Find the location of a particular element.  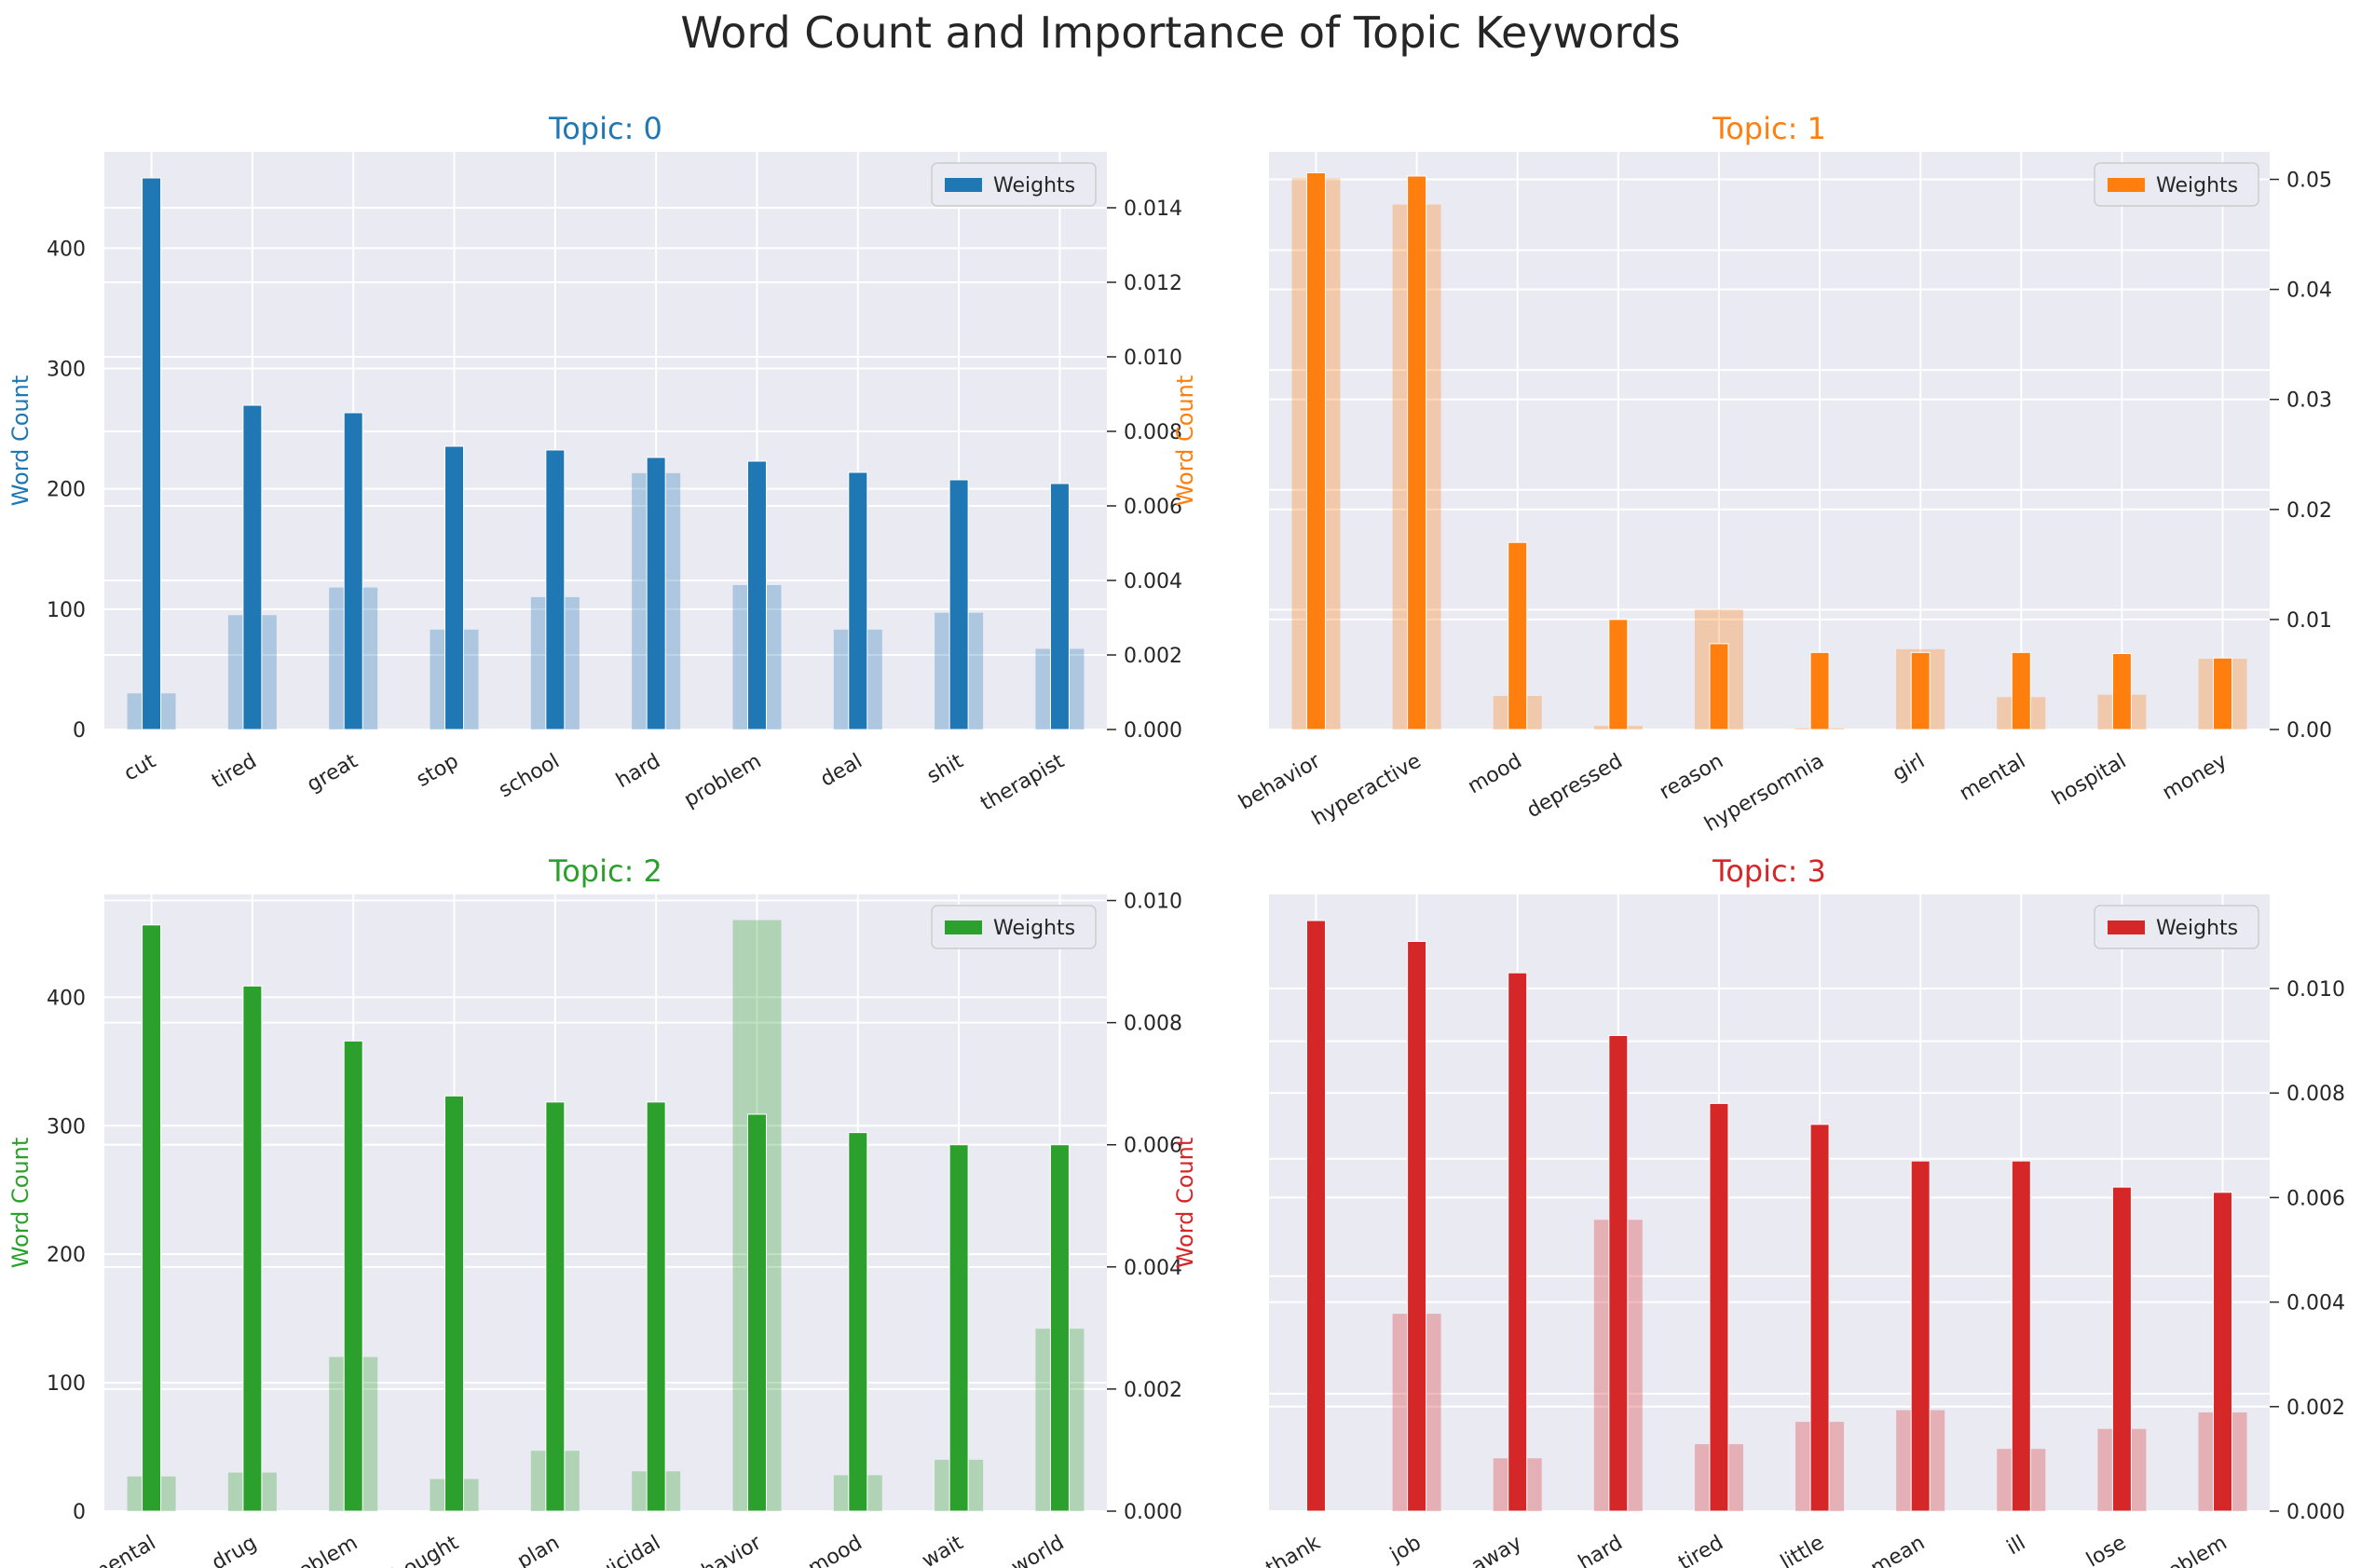

x-tick-label: ill is located at coordinates (2016, 1546).